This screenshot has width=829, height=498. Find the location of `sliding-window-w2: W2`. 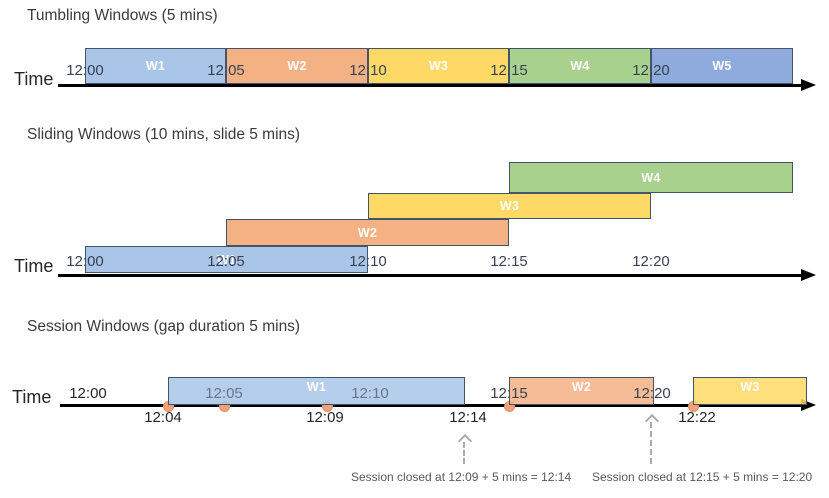

sliding-window-w2: W2 is located at coordinates (367, 232).